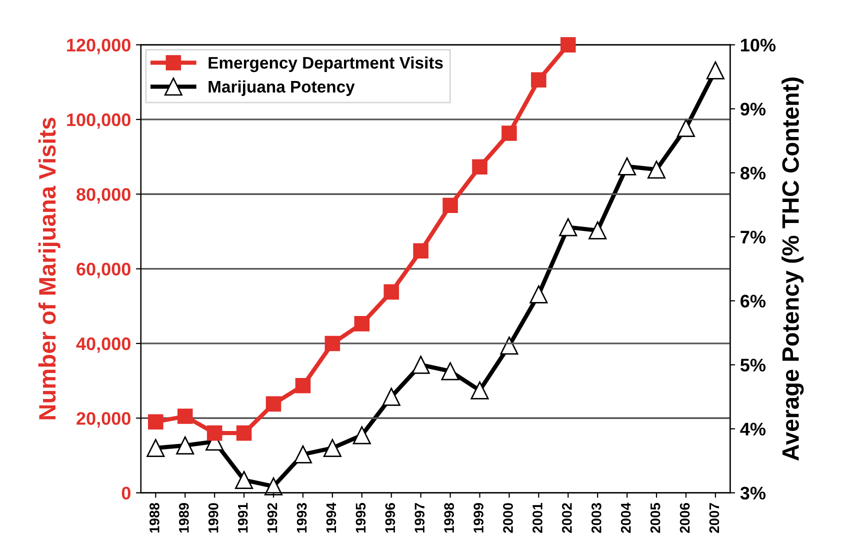 The height and width of the screenshot is (560, 854). What do you see at coordinates (479, 518) in the screenshot?
I see `x-tick-label: 1999` at bounding box center [479, 518].